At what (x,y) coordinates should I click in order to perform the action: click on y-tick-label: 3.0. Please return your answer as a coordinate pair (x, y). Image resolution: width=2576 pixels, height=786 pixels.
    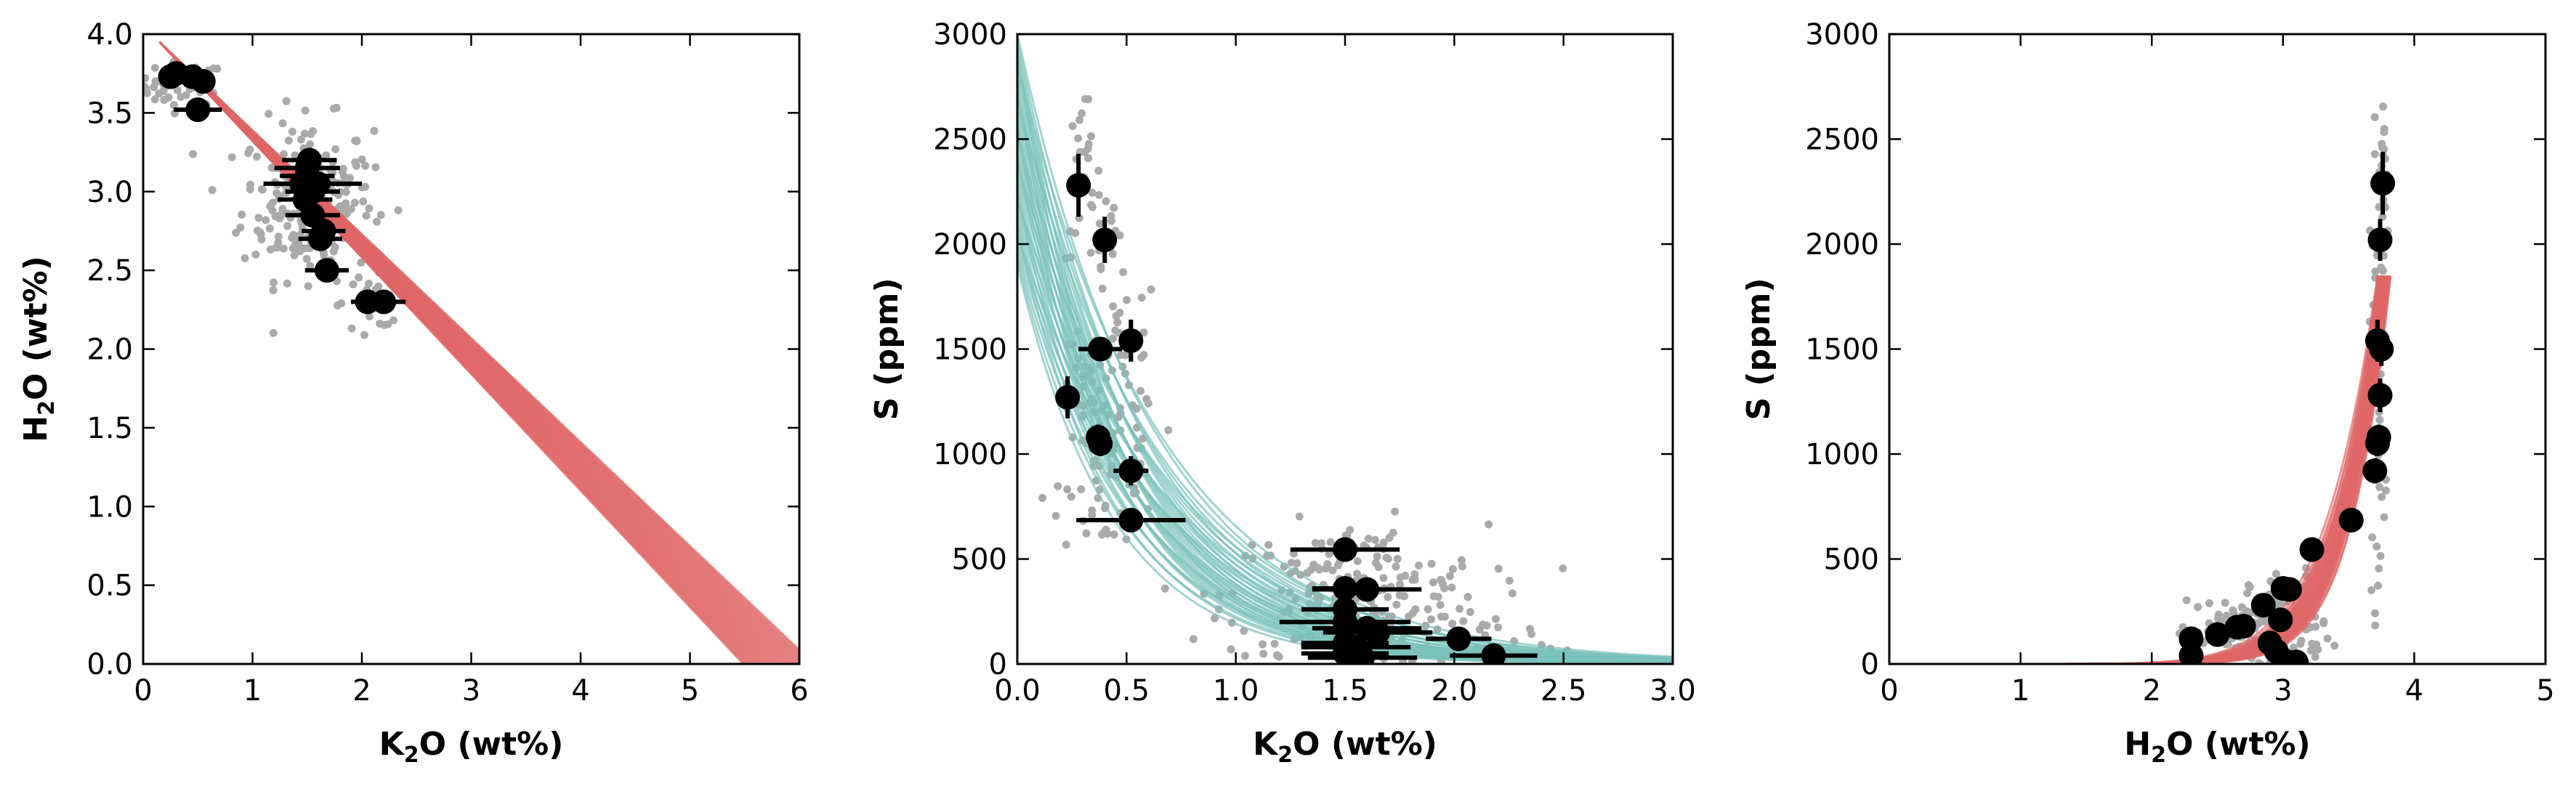
    Looking at the image, I should click on (110, 192).